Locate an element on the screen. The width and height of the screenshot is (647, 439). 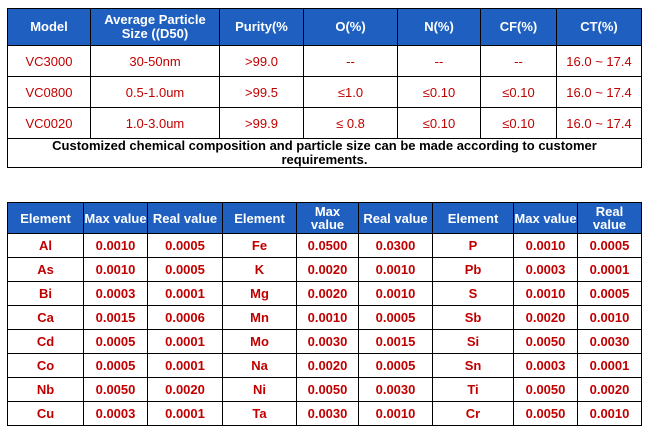
element-cell: Fe is located at coordinates (259, 245).